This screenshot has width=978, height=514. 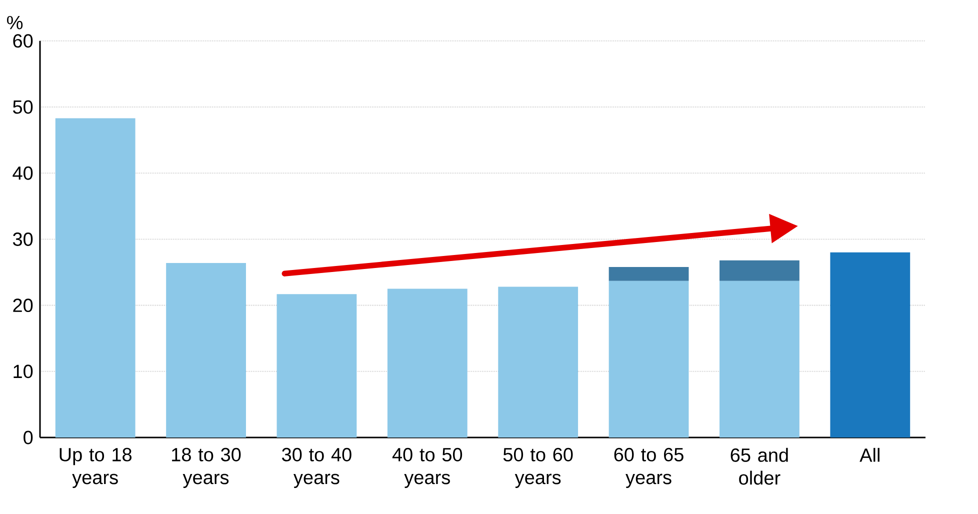 I want to click on y-tick-label: 30, so click(x=22, y=239).